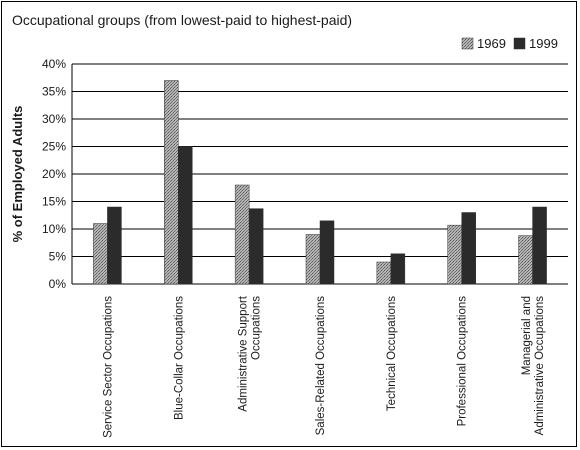 Image resolution: width=580 pixels, height=450 pixels. What do you see at coordinates (257, 328) in the screenshot?
I see `x-tick-label: Occupations` at bounding box center [257, 328].